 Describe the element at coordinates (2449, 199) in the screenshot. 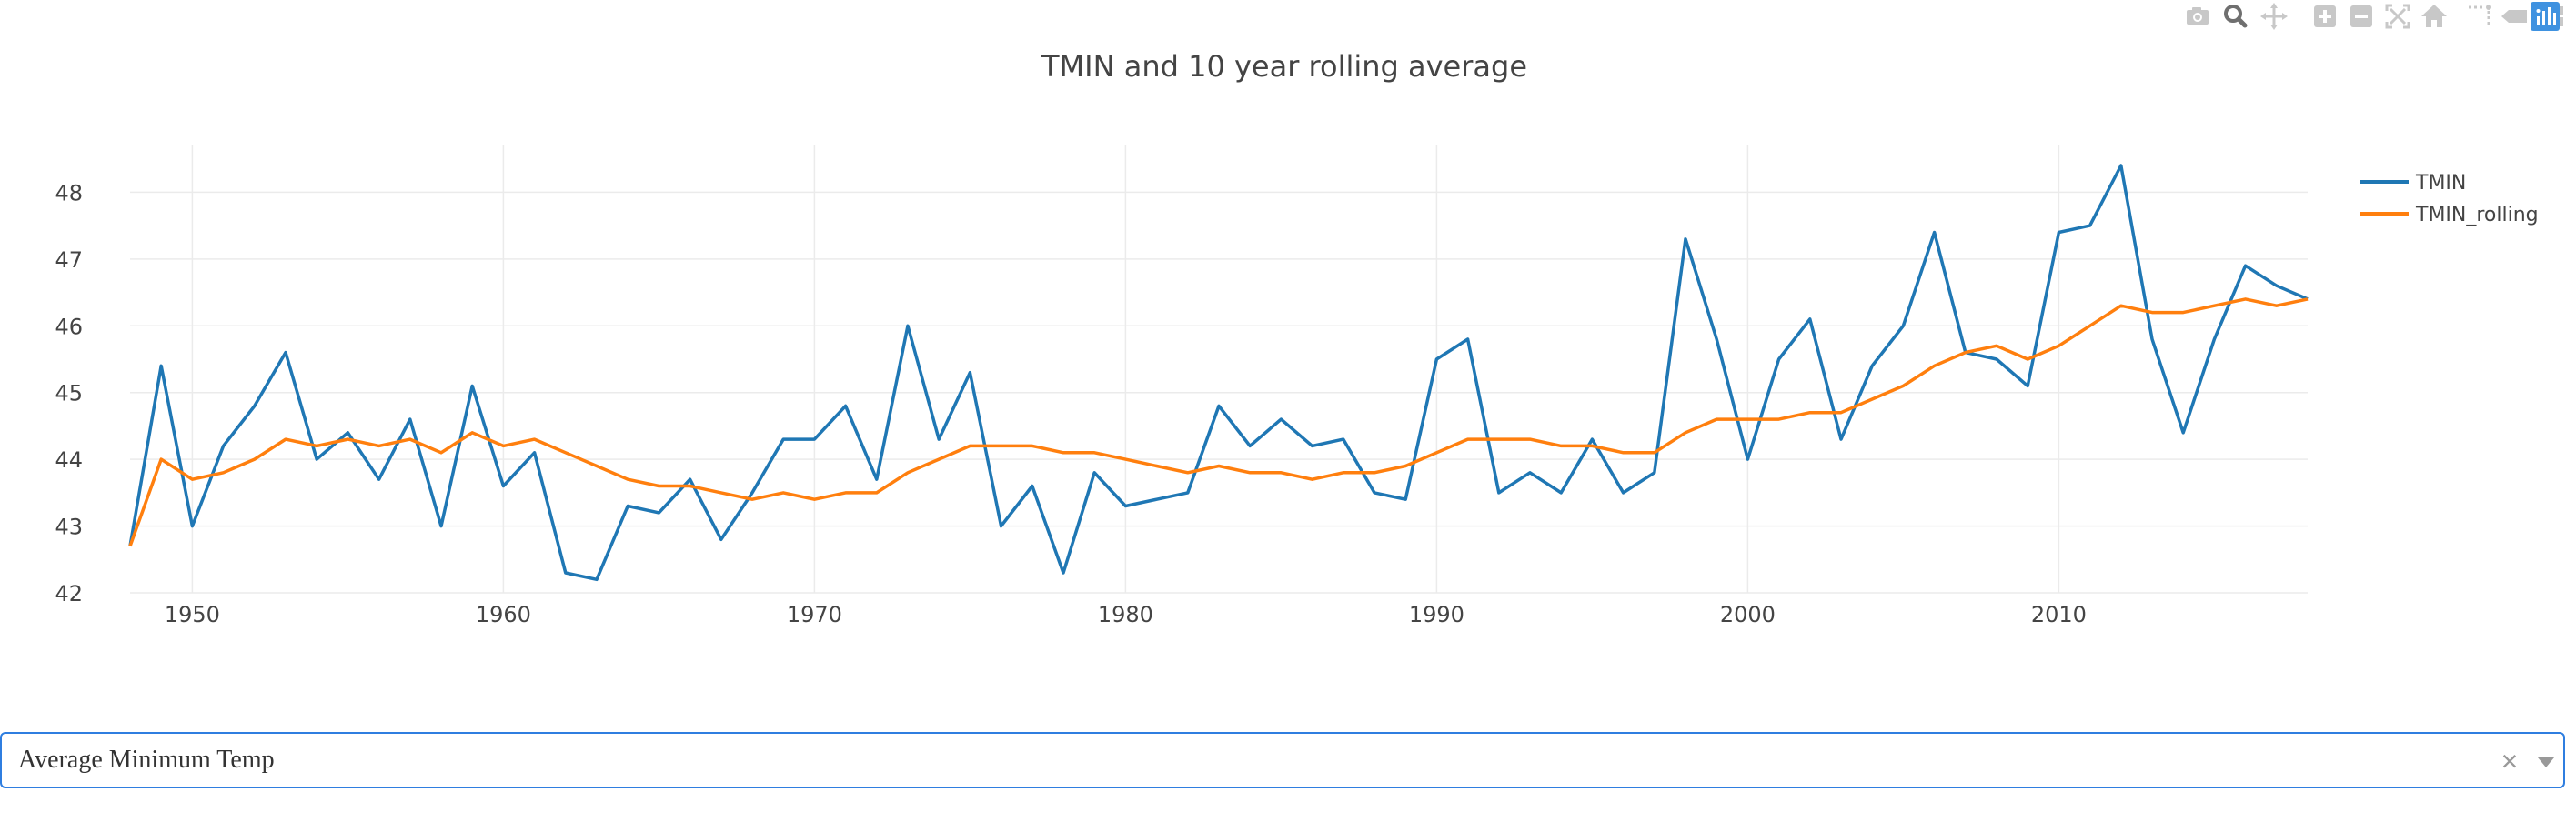

I see `legend: TMIN TMIN_rolling` at that location.